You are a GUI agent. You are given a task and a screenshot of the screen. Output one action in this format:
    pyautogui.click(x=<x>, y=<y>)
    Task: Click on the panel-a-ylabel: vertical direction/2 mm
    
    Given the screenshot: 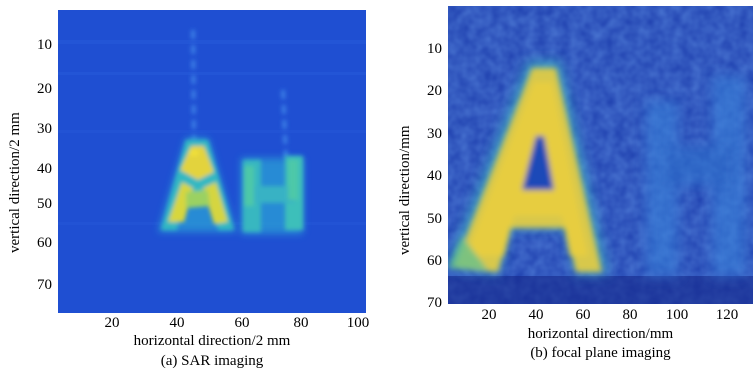 What is the action you would take?
    pyautogui.click(x=15, y=182)
    